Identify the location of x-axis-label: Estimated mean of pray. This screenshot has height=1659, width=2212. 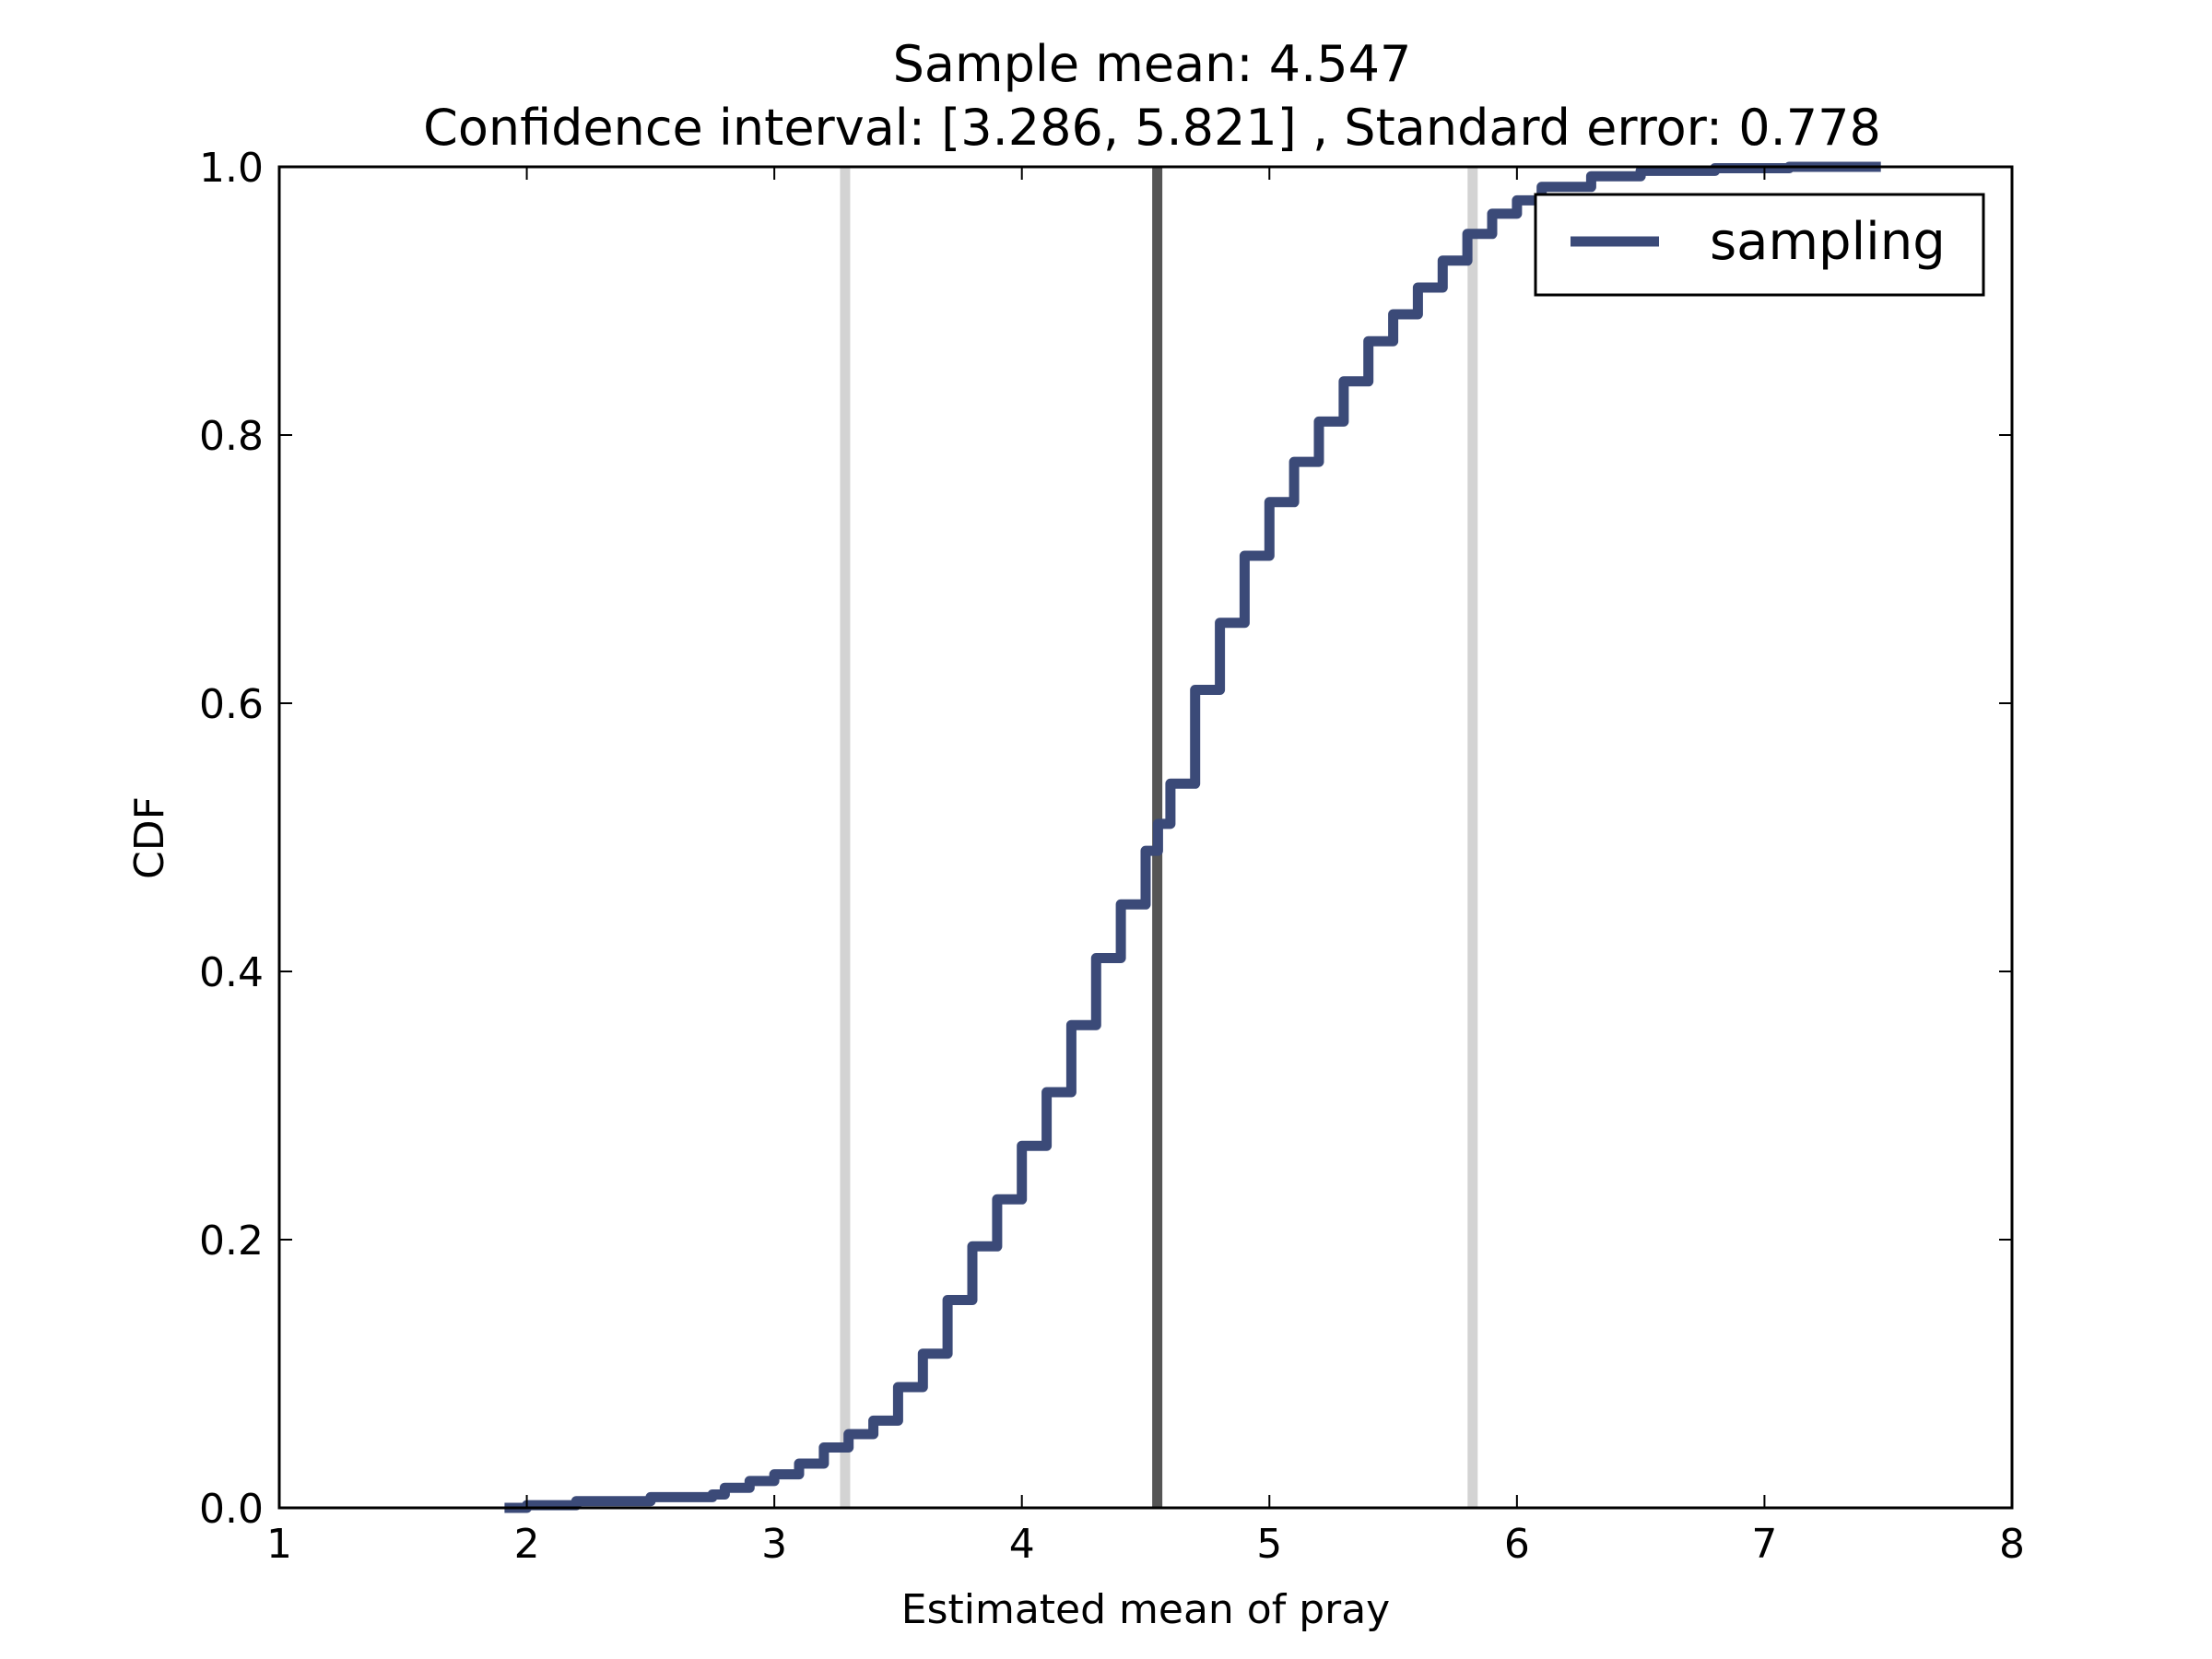
(1145, 1609).